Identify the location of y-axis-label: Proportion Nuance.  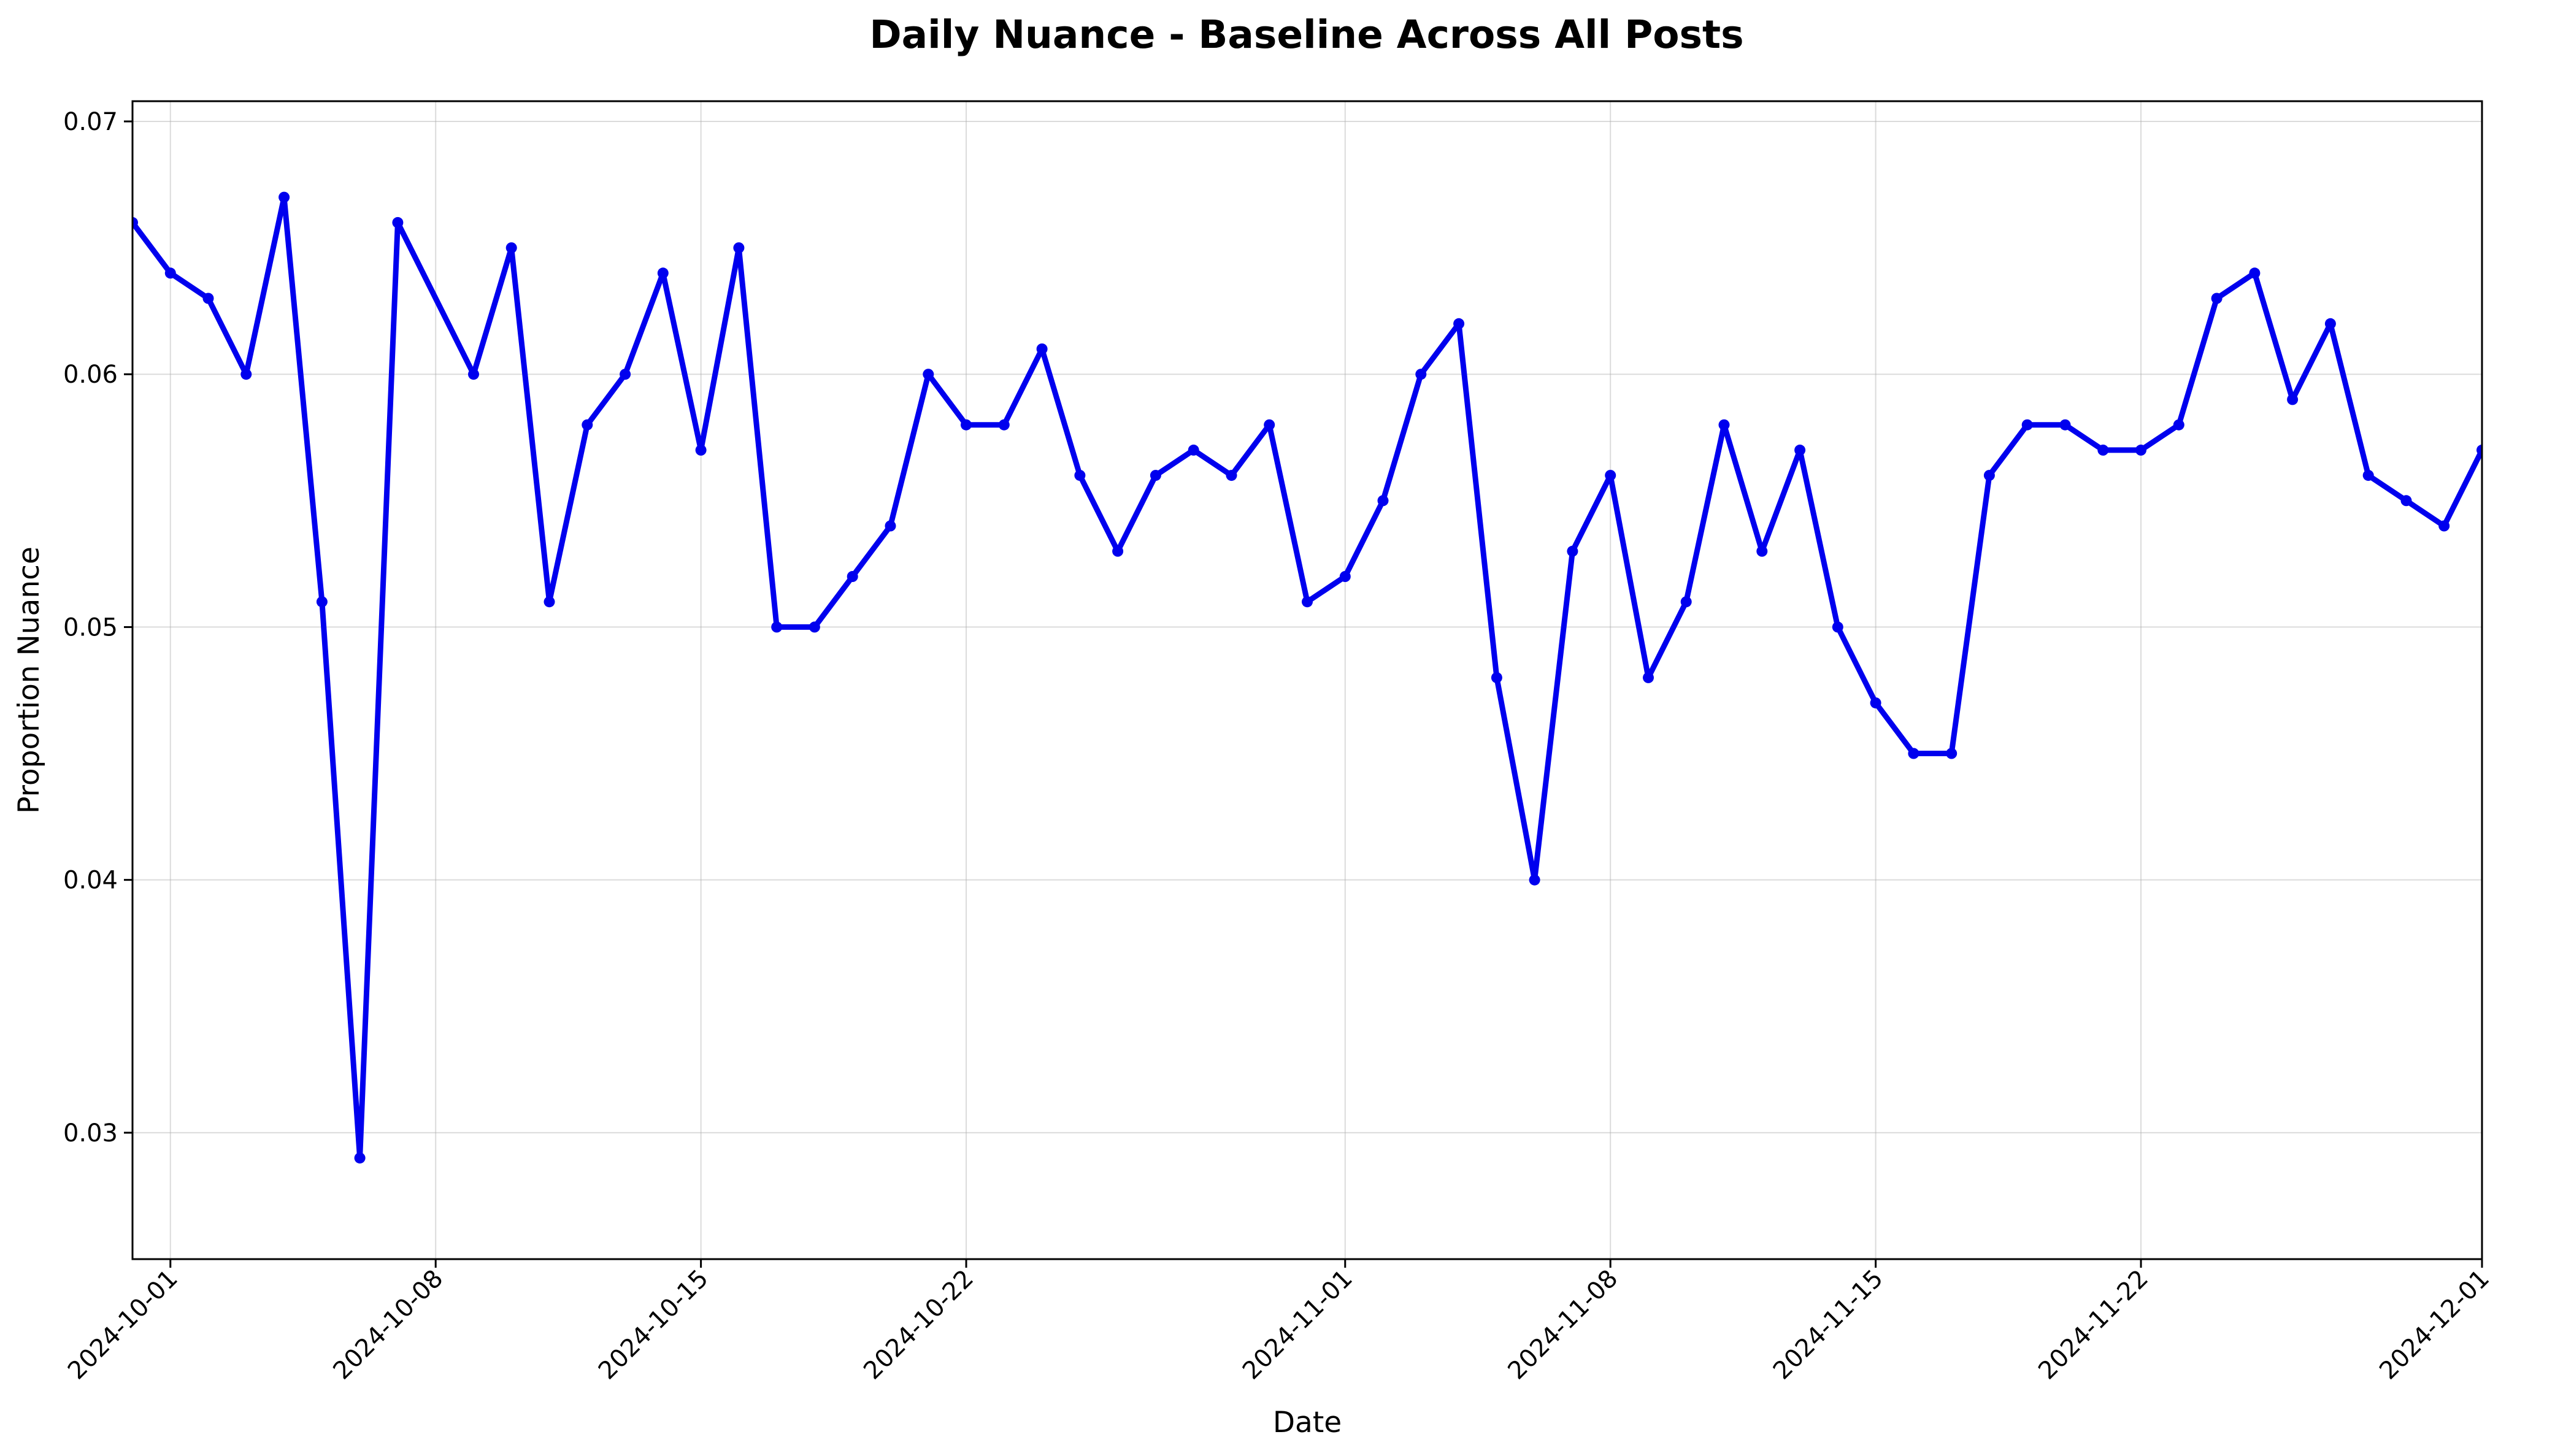
(29, 680).